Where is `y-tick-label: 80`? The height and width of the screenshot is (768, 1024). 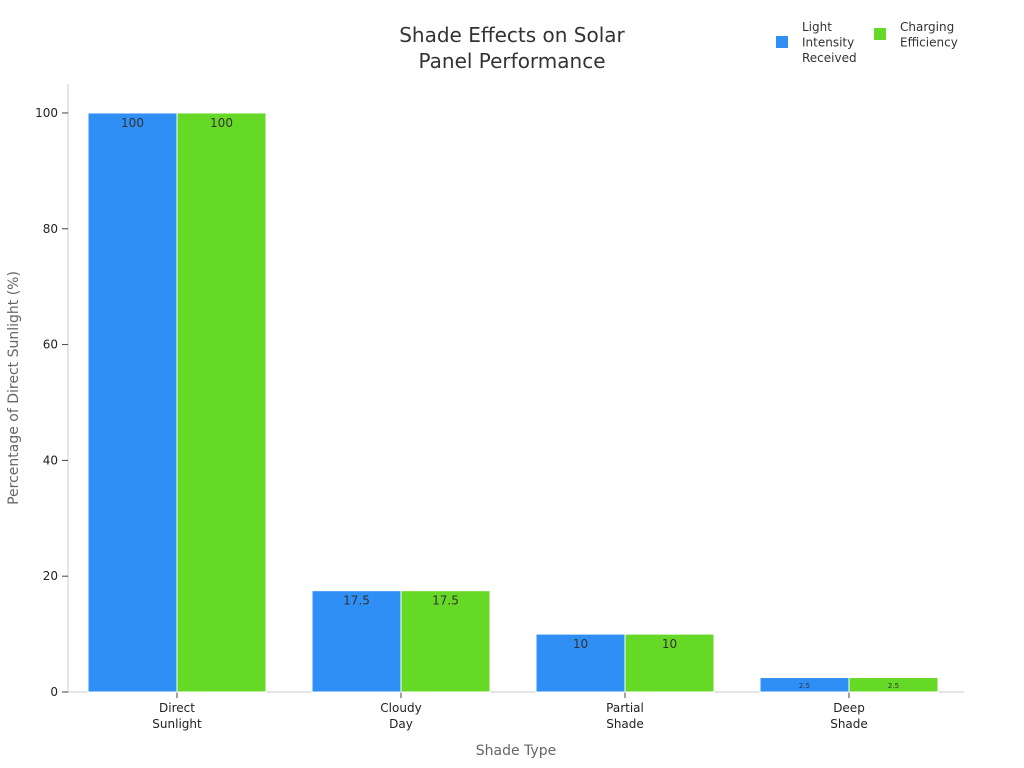
y-tick-label: 80 is located at coordinates (50, 229).